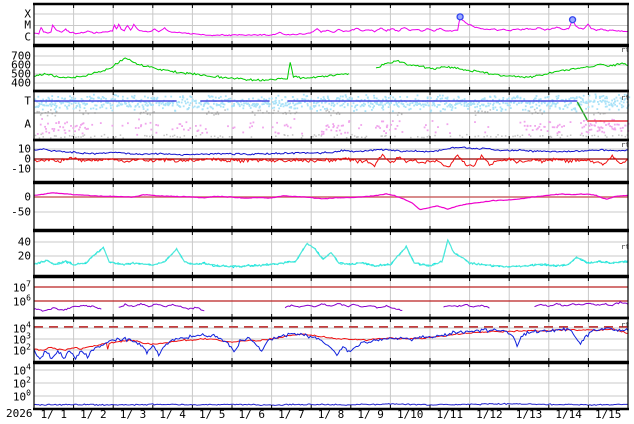 The width and height of the screenshot is (634, 424). I want to click on y-tick-label: T, so click(27, 101).